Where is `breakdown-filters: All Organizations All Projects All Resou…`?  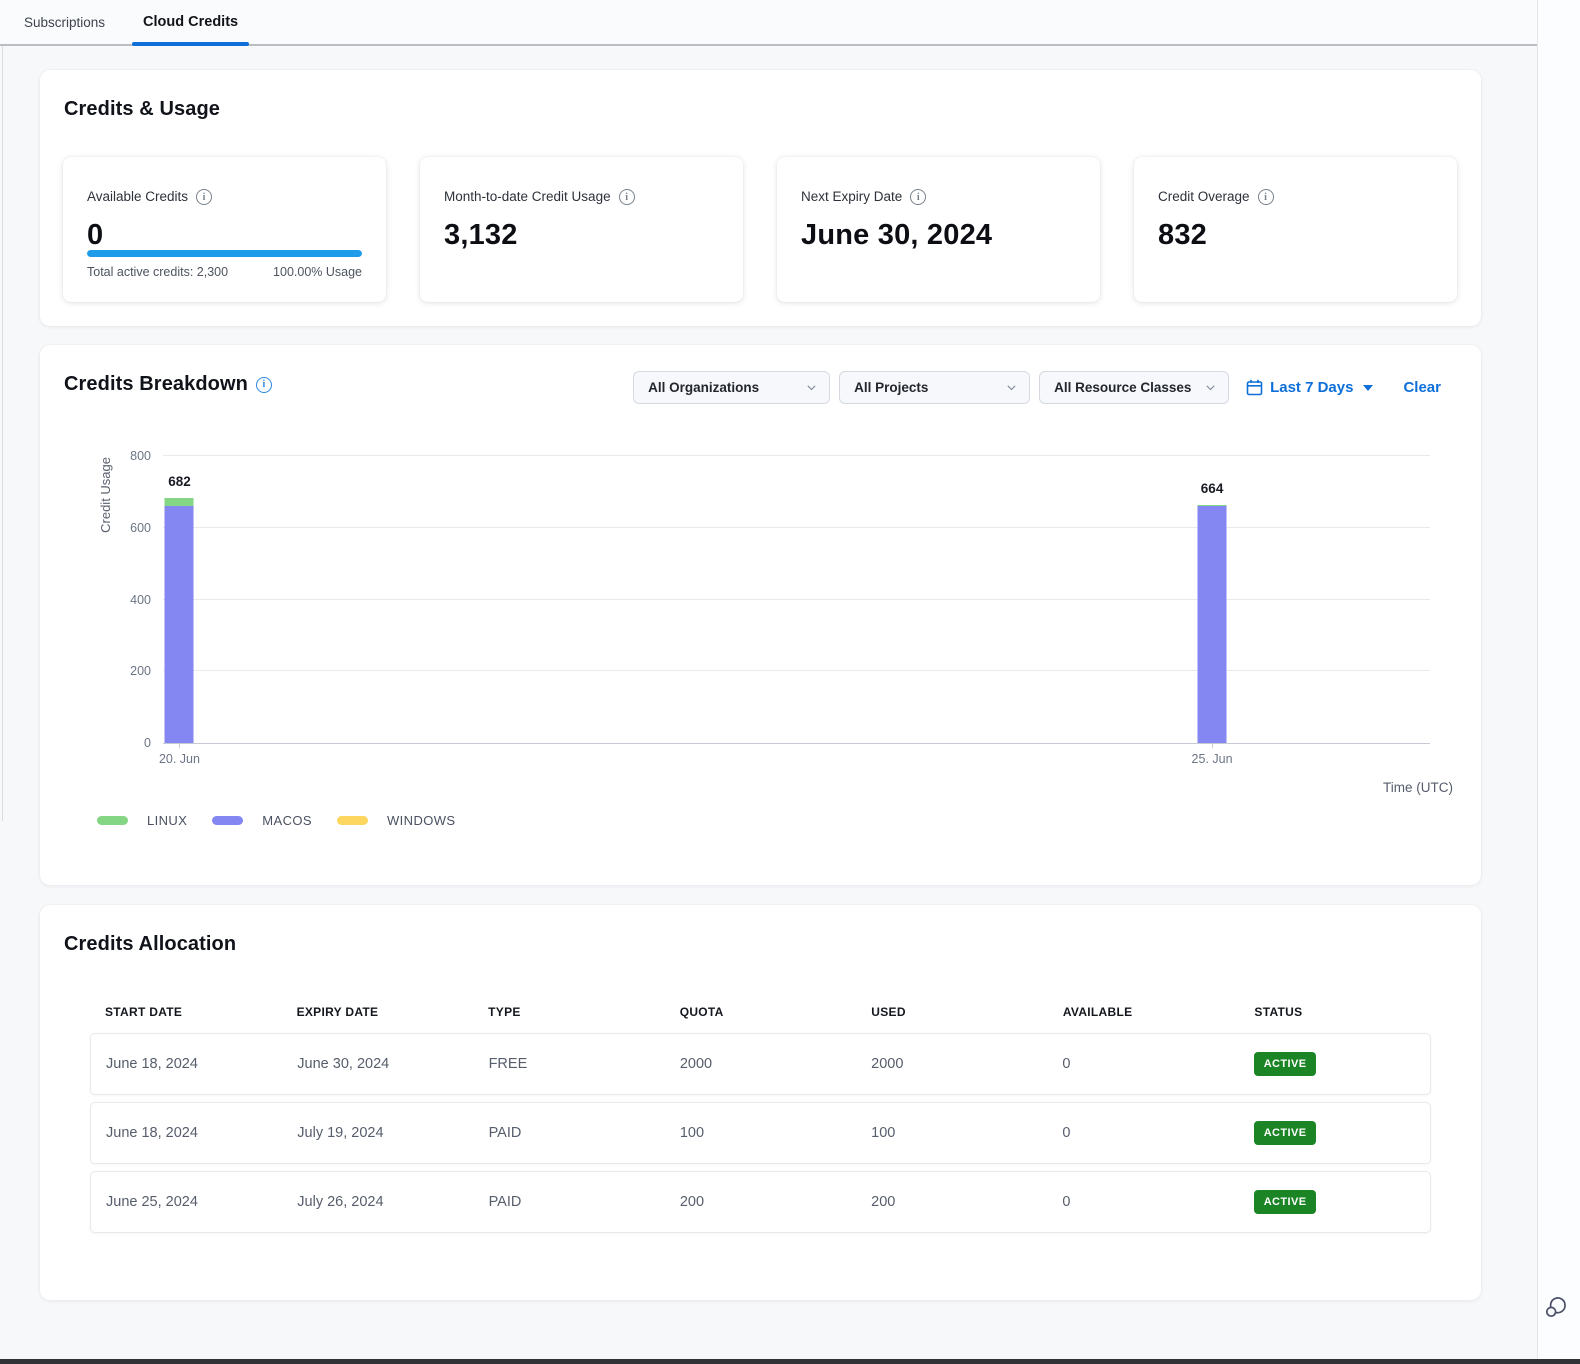
breakdown-filters: All Organizations All Projects All Resou… is located at coordinates (1037, 387).